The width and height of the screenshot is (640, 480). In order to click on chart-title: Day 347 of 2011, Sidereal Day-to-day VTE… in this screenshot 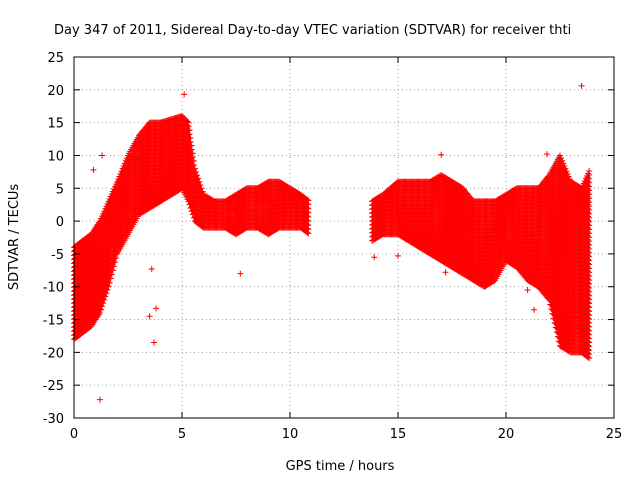, I will do `click(312, 30)`.